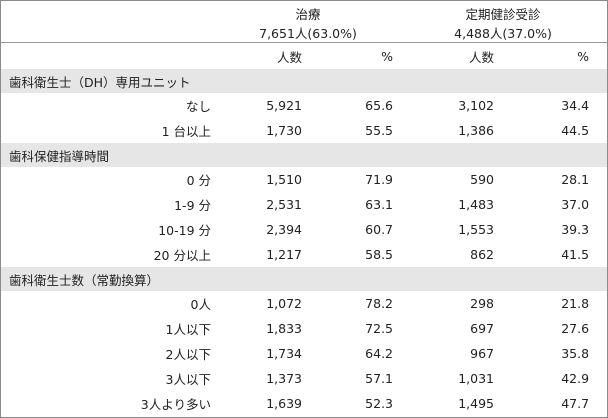  Describe the element at coordinates (482, 179) in the screenshot. I see `cell-checkup-n: 590` at that location.